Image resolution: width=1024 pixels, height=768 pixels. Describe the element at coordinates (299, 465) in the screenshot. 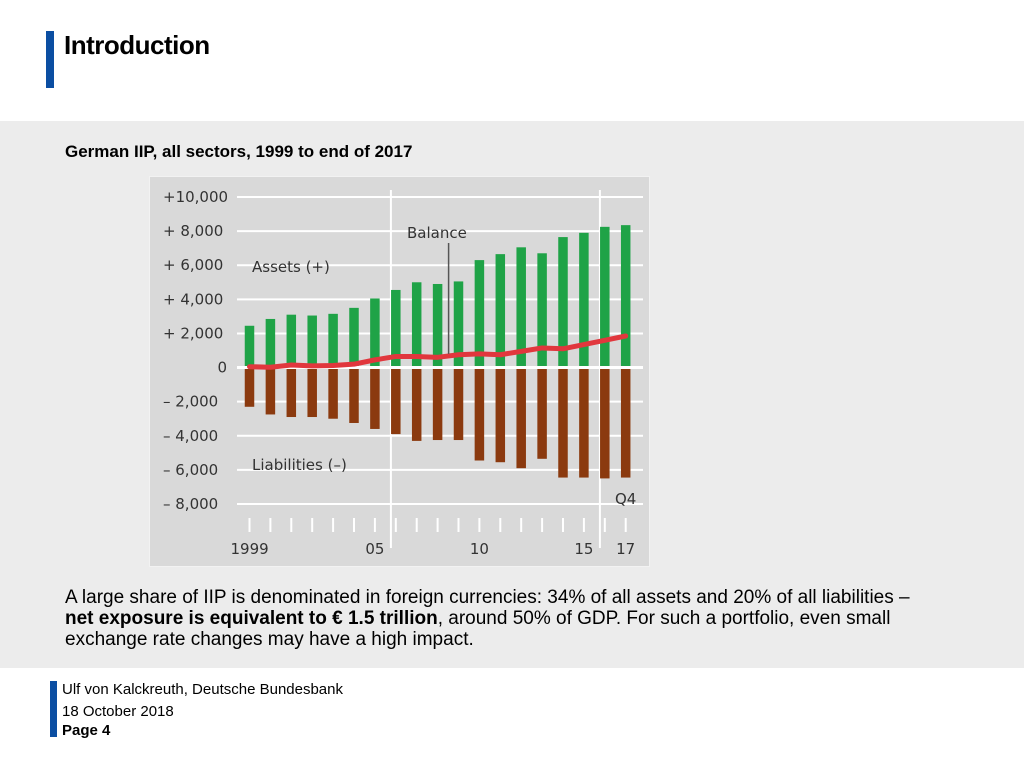

I see `liabilities-label: Liabilities (–)` at that location.